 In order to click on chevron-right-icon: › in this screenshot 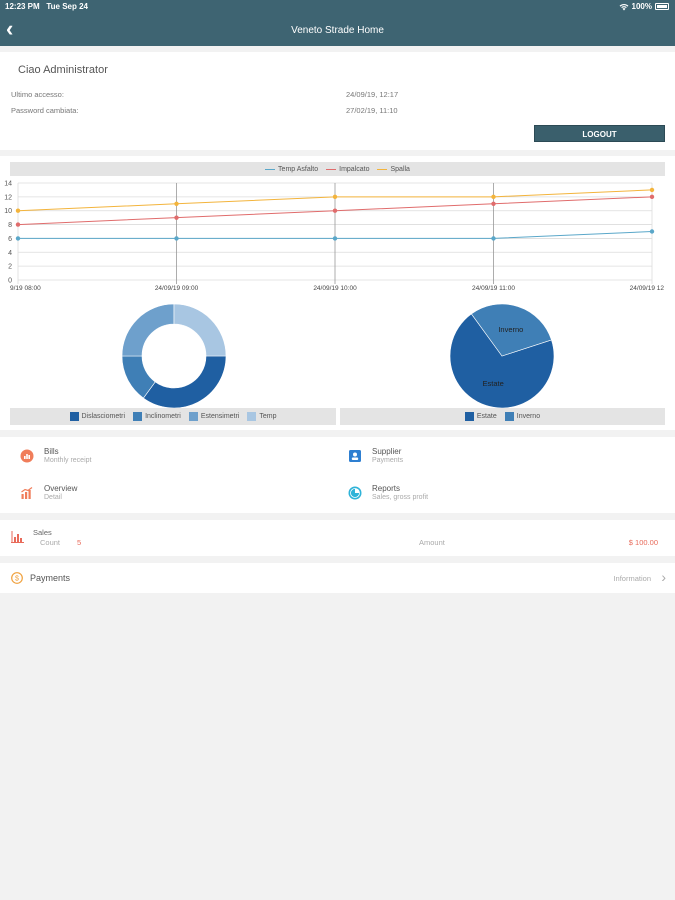, I will do `click(663, 577)`.